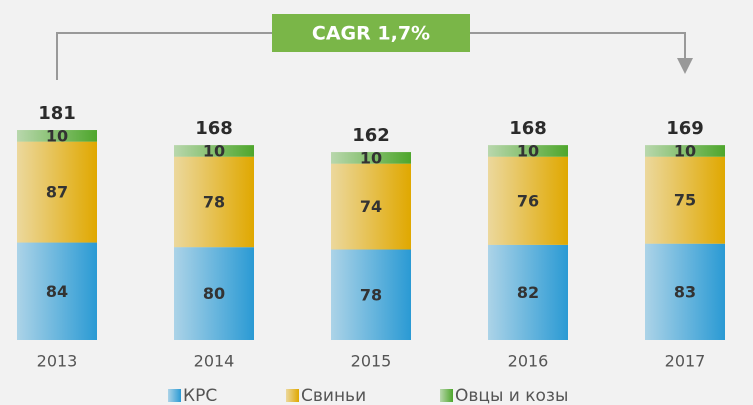 The height and width of the screenshot is (405, 753). I want to click on segment-label: 84, so click(57, 291).